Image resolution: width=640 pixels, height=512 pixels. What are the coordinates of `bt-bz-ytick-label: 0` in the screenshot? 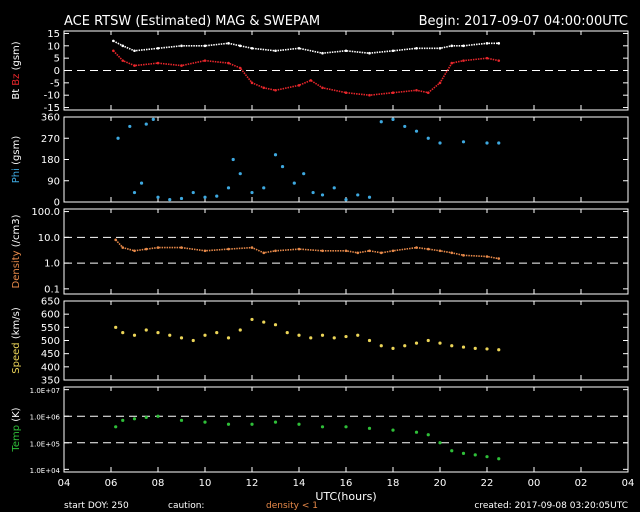 It's located at (57, 71).